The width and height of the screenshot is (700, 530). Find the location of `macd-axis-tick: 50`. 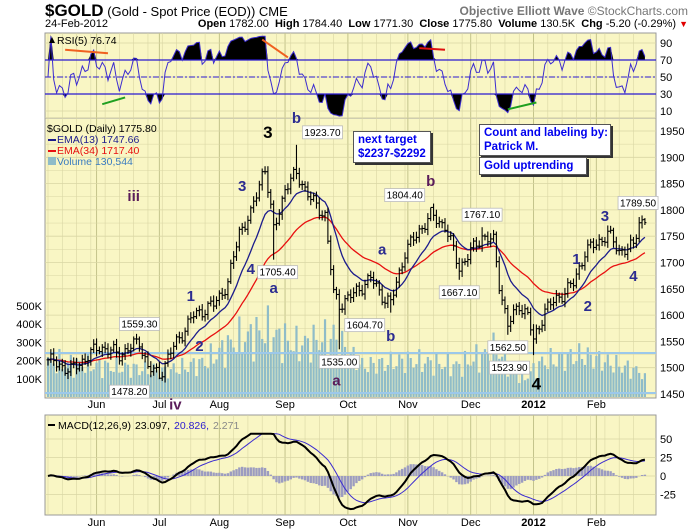

macd-axis-tick: 50 is located at coordinates (666, 440).